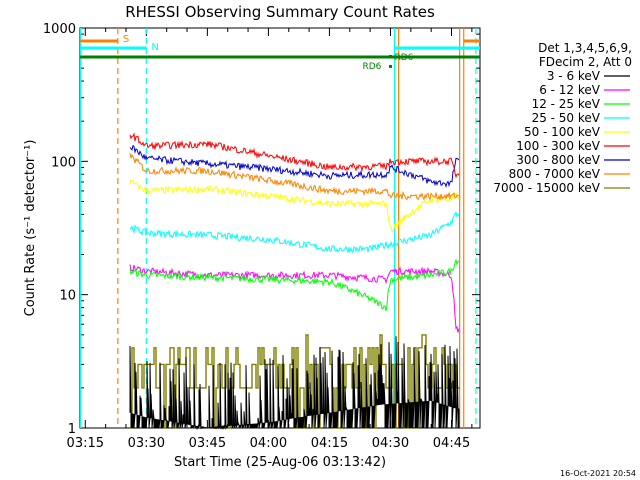 This screenshot has width=640, height=480. I want to click on legend-label: 100 - 300 keV, so click(558, 146).